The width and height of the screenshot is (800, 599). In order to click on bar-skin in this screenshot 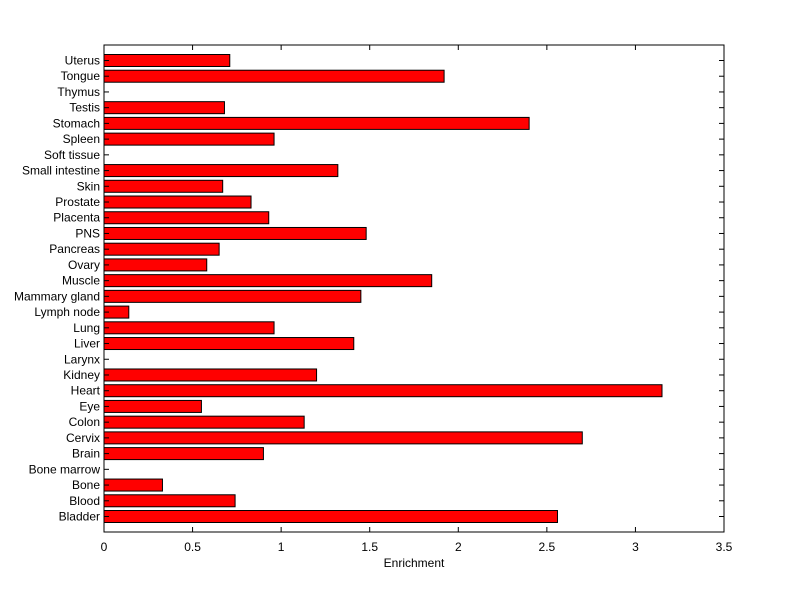, I will do `click(163, 186)`.